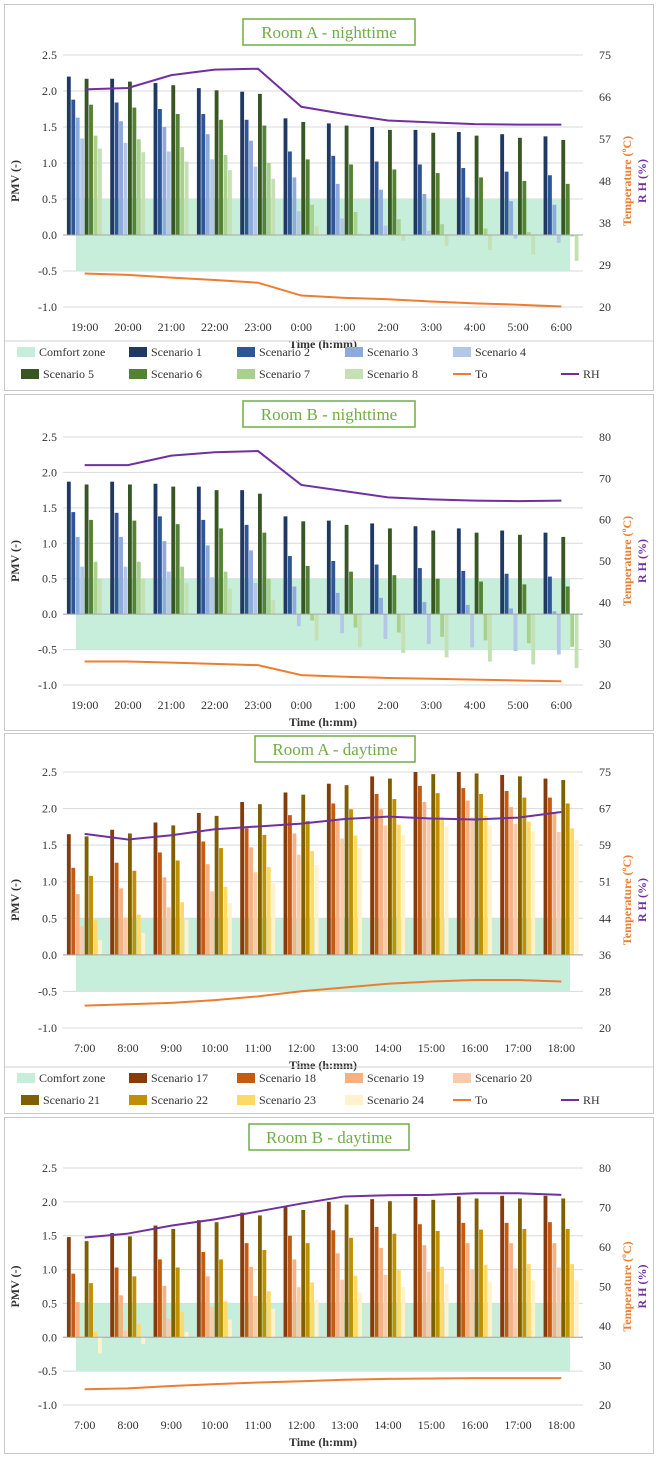 Image resolution: width=659 pixels, height=1459 pixels. Describe the element at coordinates (323, 671) in the screenshot. I see `to-line` at that location.